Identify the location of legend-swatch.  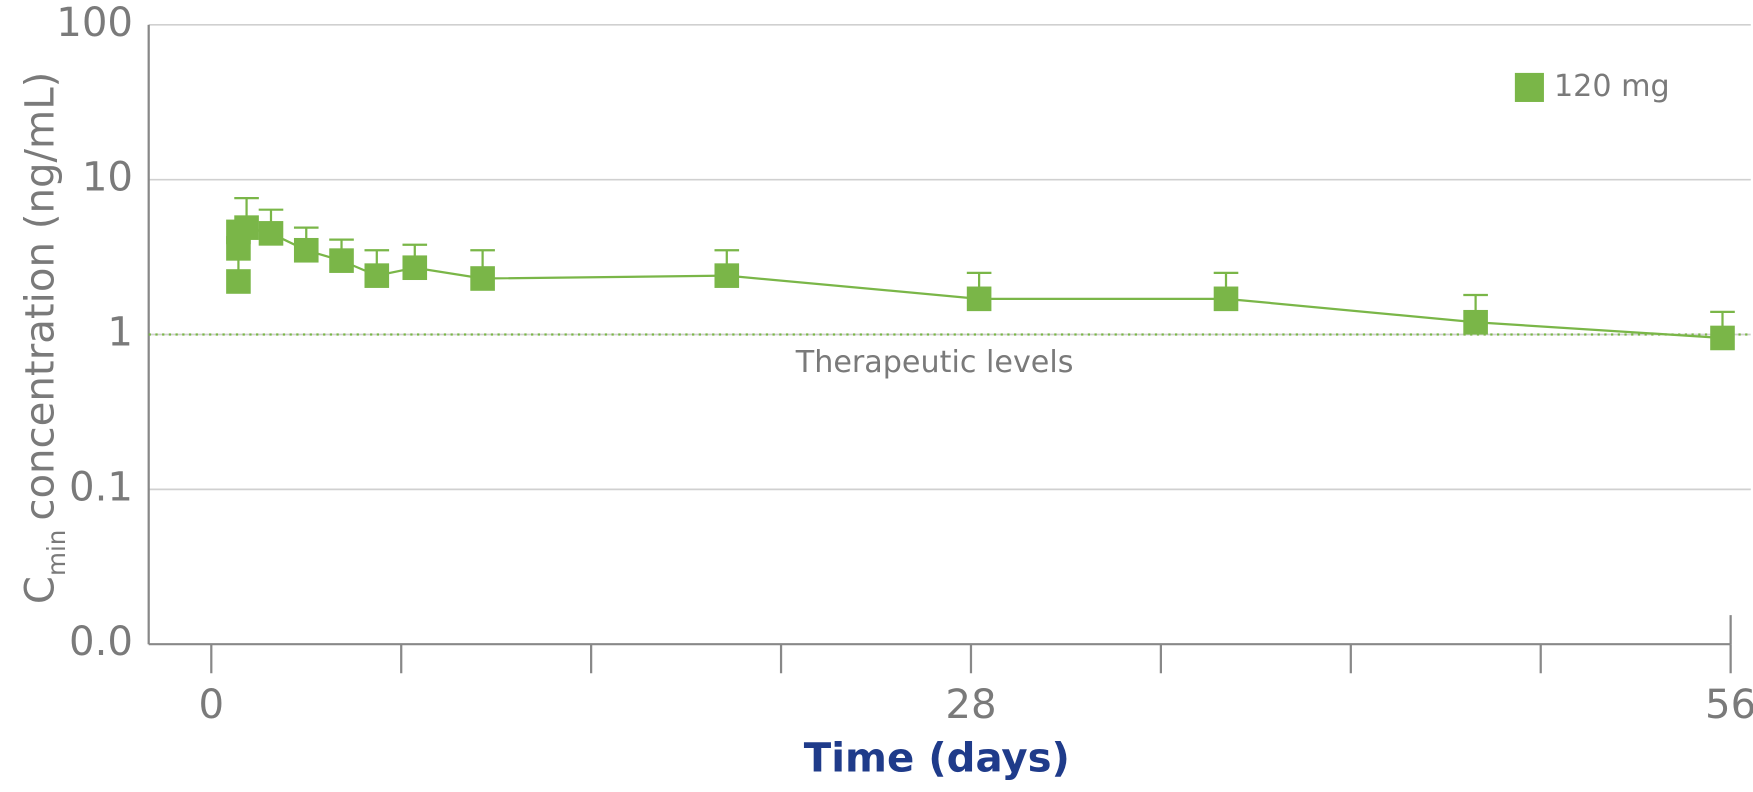
(1529, 87).